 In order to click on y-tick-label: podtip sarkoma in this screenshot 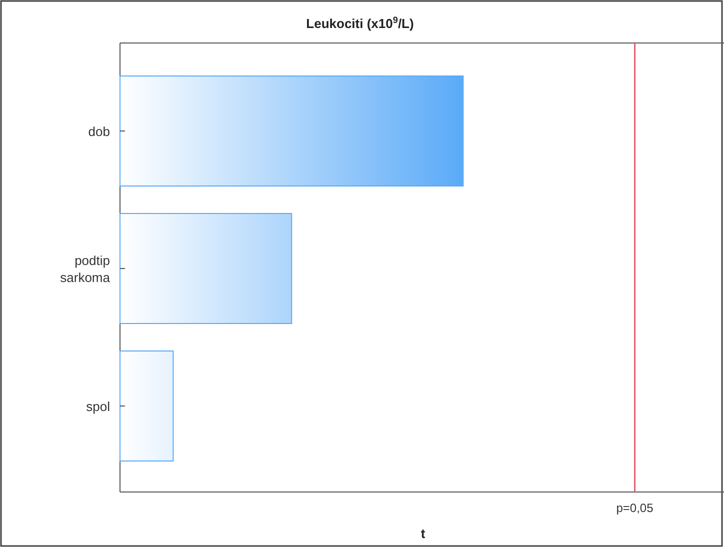, I will do `click(85, 269)`.